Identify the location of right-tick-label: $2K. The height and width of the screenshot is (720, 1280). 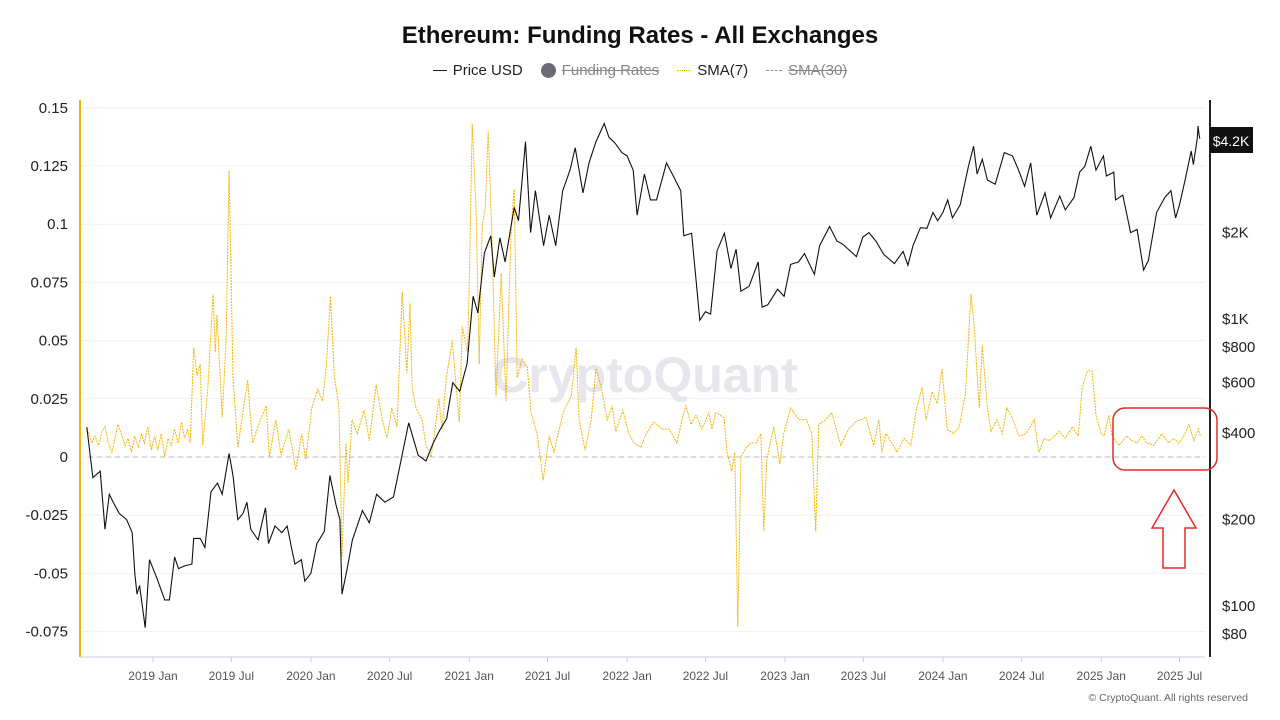
(1235, 233).